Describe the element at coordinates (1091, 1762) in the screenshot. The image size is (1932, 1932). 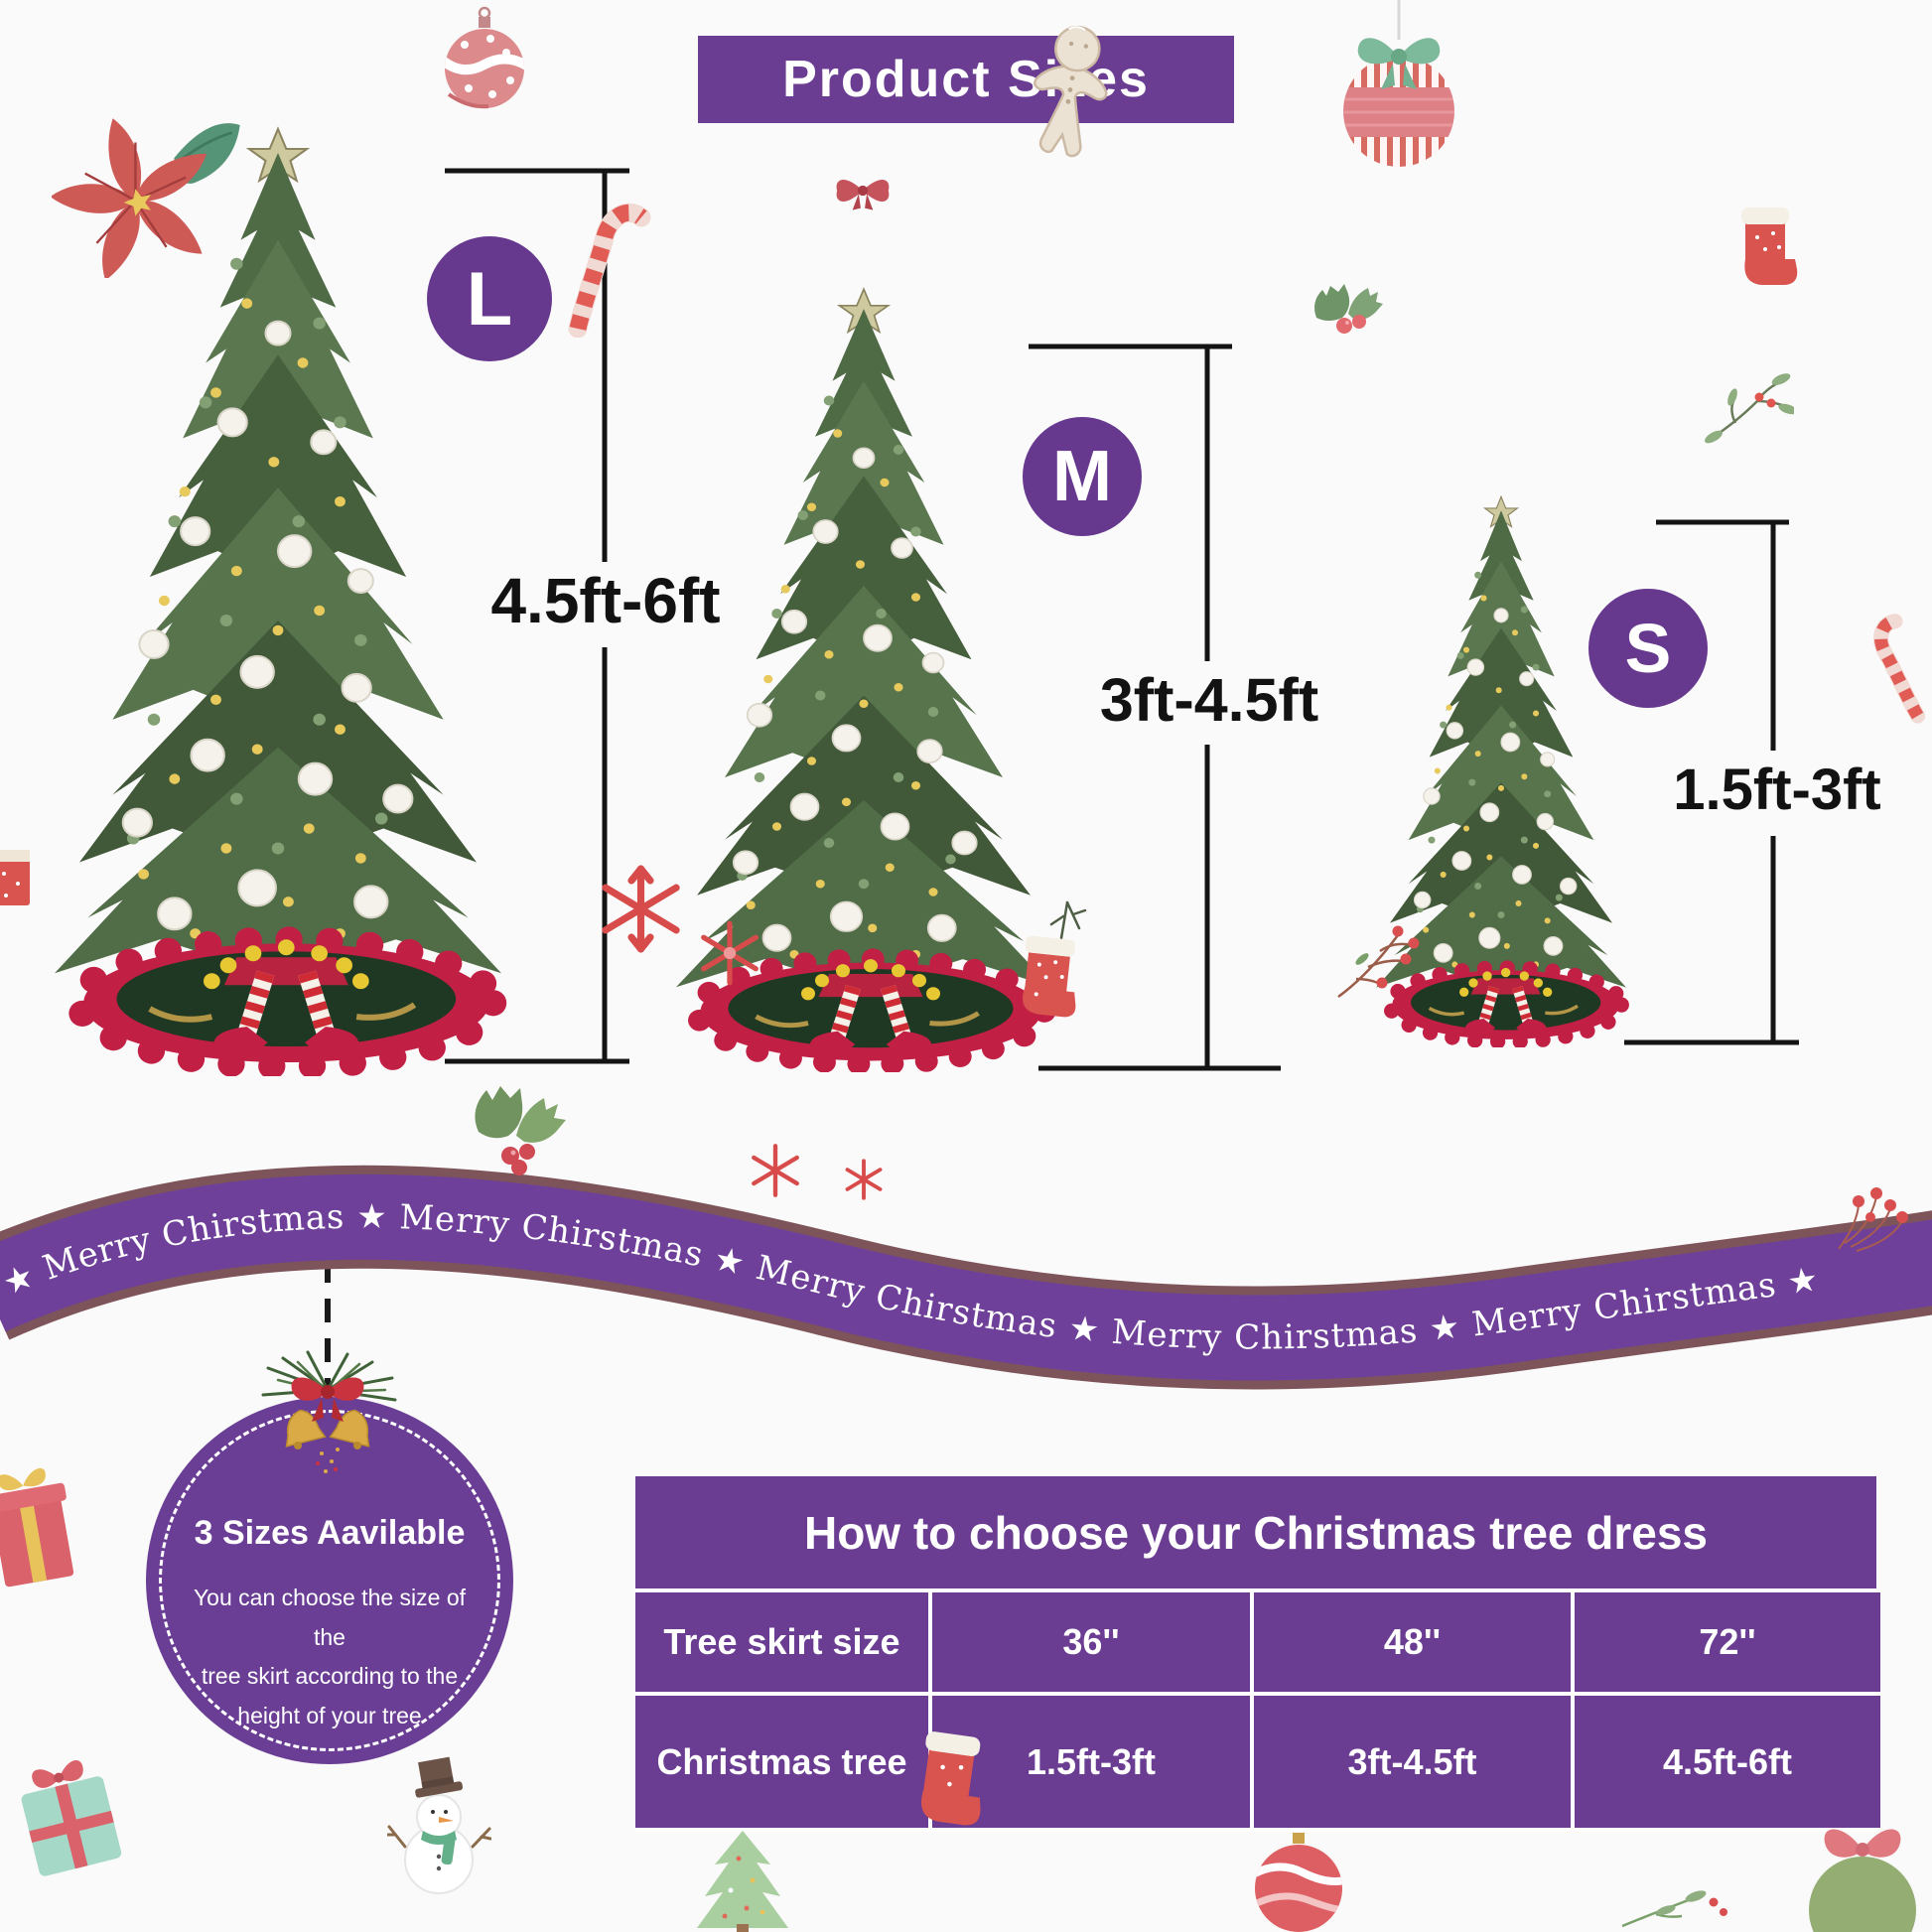
I see `table-cell: 1.5ft-3ft` at that location.